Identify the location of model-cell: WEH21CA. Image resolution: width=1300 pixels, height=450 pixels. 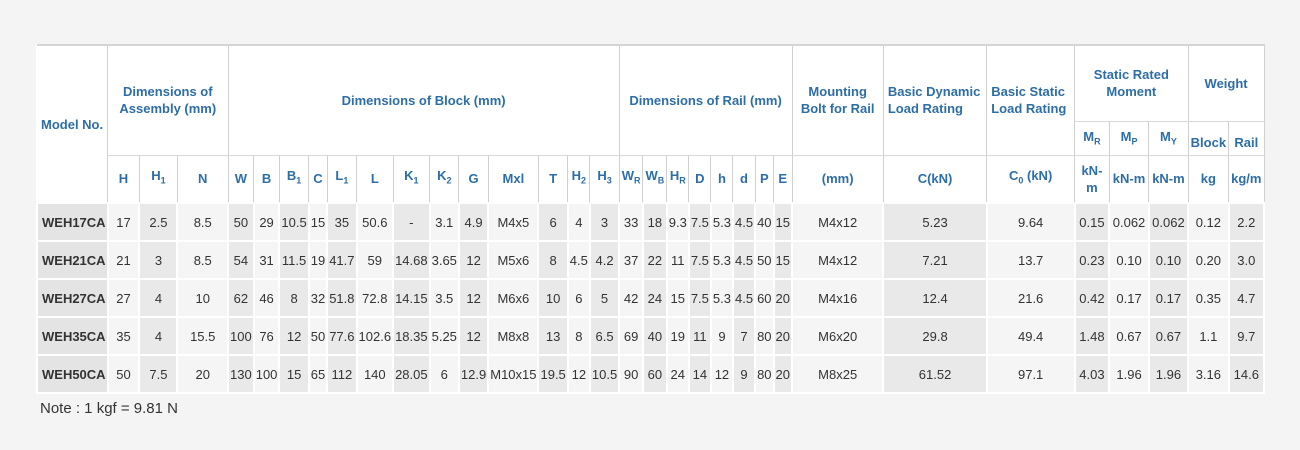
(72, 260).